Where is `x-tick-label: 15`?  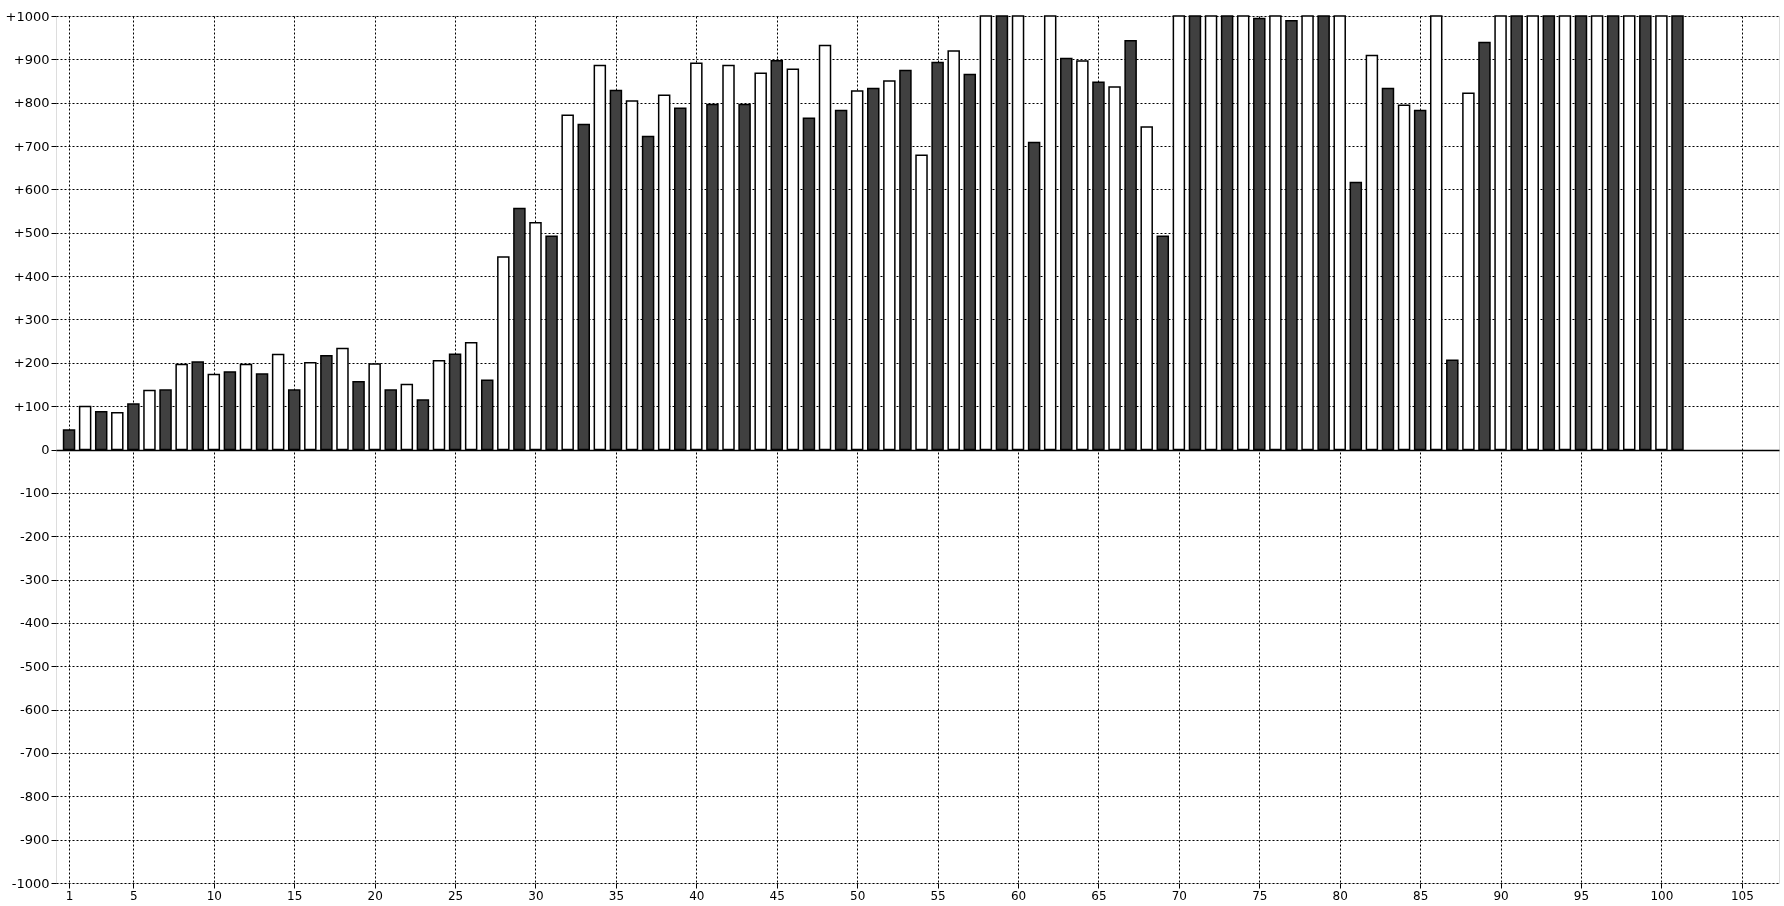 x-tick-label: 15 is located at coordinates (295, 895).